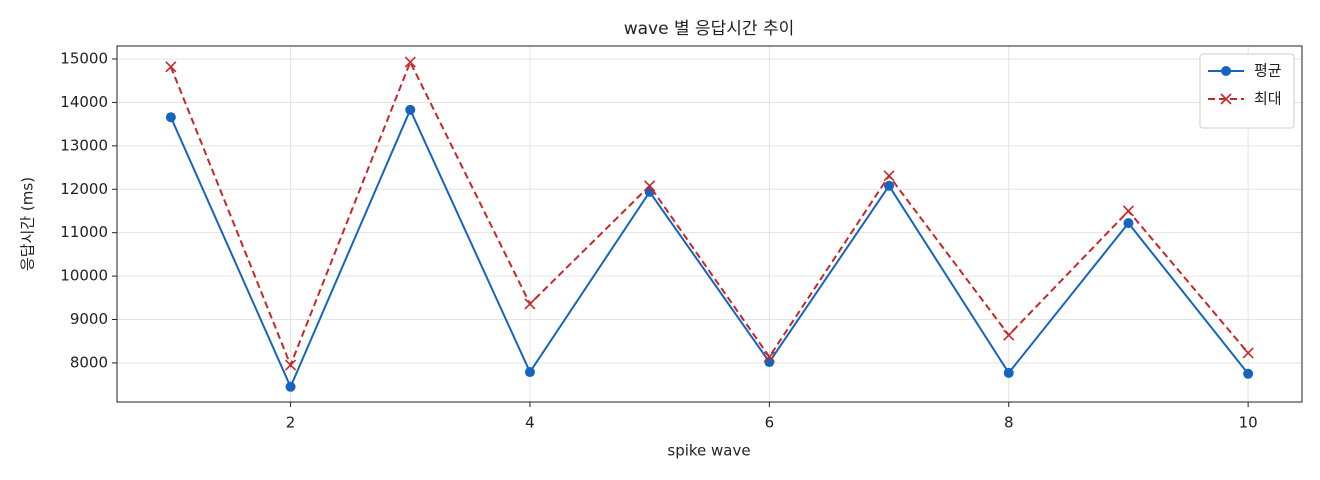 This screenshot has height=480, width=1320. I want to click on x-tick-label: 10, so click(1248, 423).